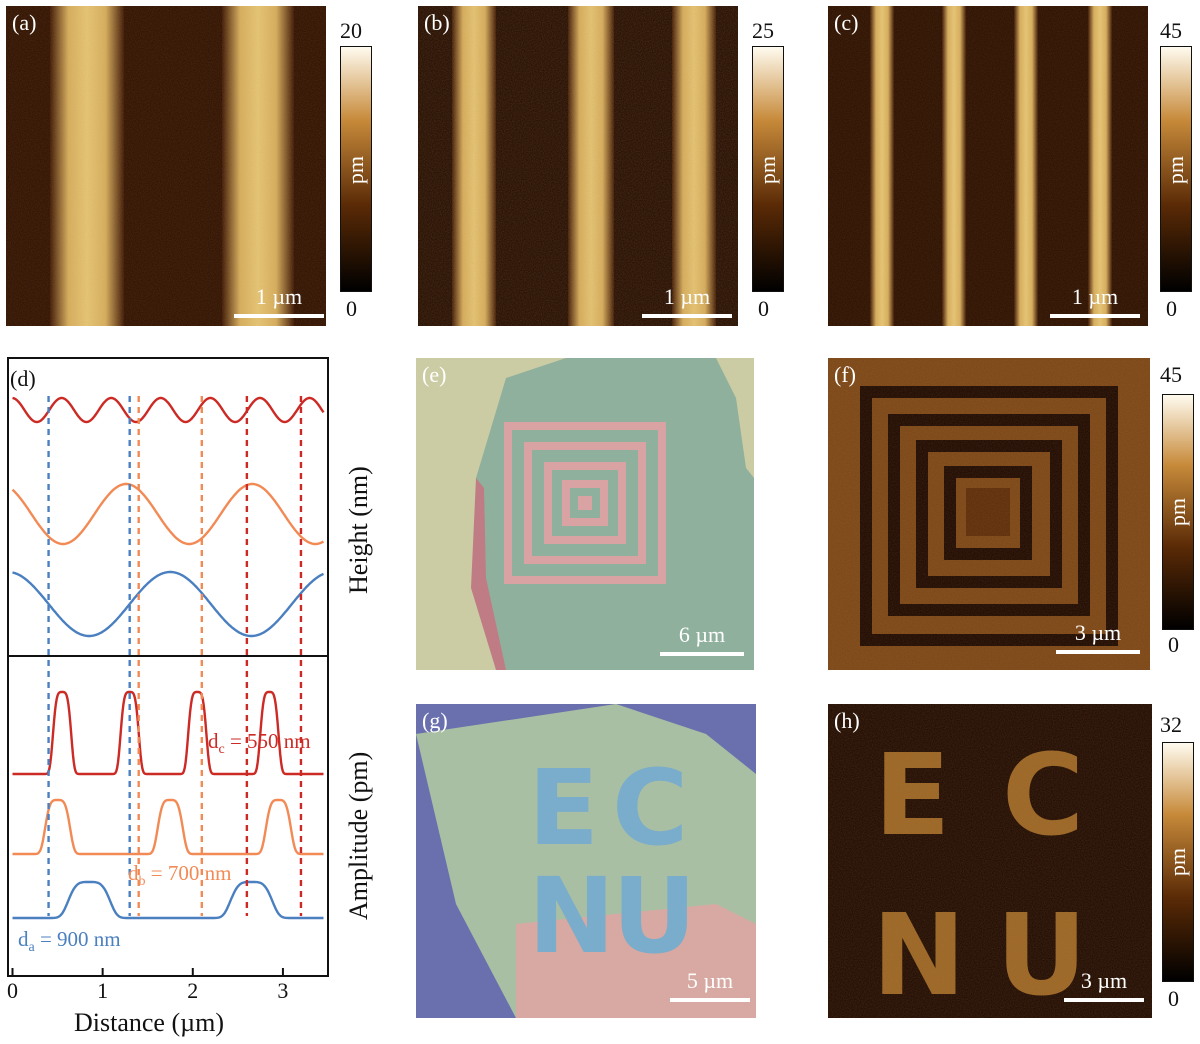  What do you see at coordinates (168, 604) in the screenshot?
I see `height-curve-blue` at bounding box center [168, 604].